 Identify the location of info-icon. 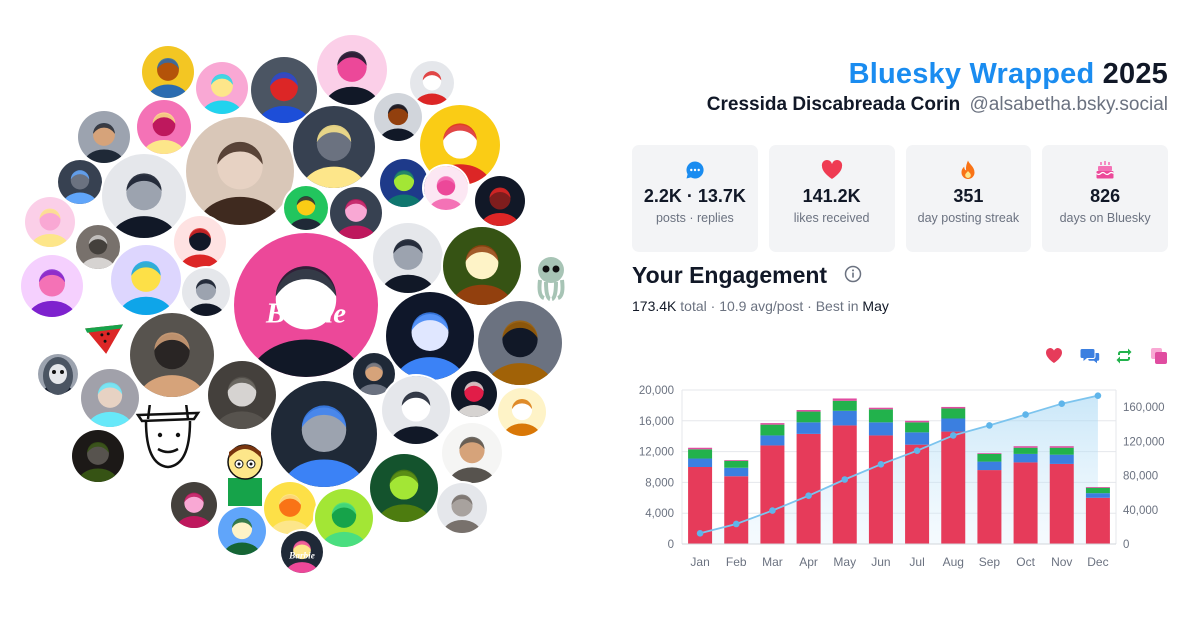
(853, 275).